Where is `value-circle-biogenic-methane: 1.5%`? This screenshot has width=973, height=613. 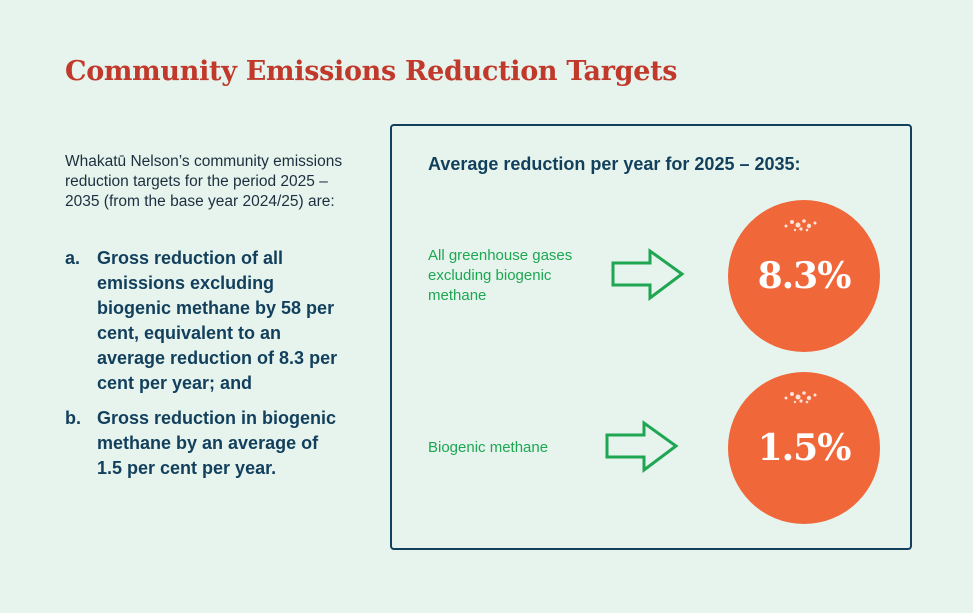 value-circle-biogenic-methane: 1.5% is located at coordinates (804, 448).